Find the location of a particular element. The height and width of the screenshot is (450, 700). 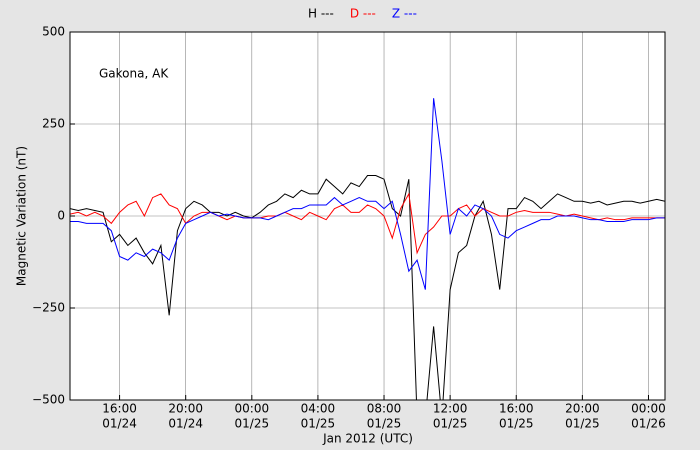

legend-entry: Z --- is located at coordinates (404, 14).